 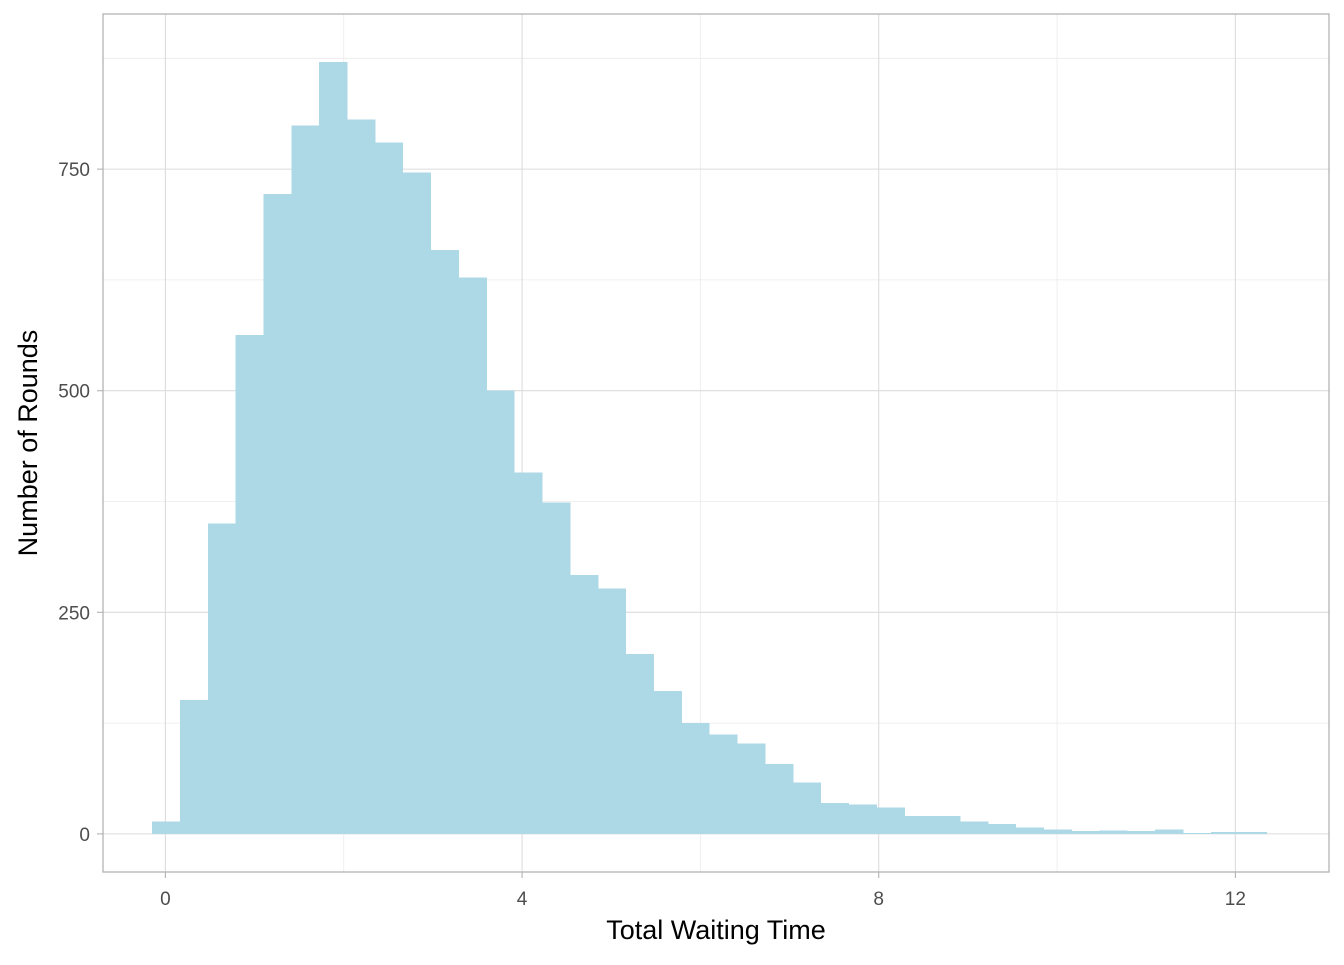 I want to click on y-tick-label: 500, so click(x=74, y=392).